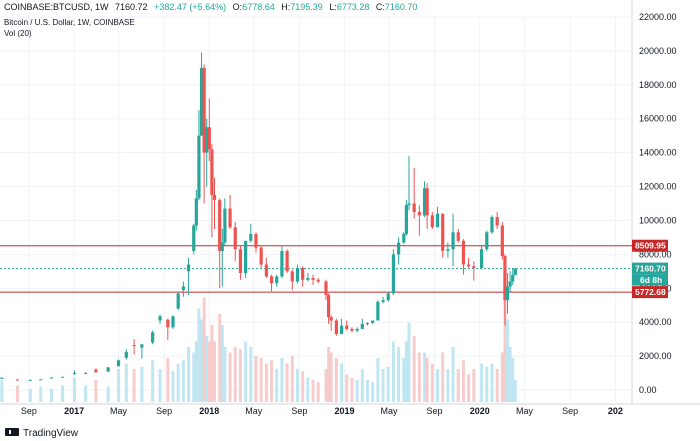  What do you see at coordinates (18, 33) in the screenshot?
I see `volume-indicator-label: Vol (20)` at bounding box center [18, 33].